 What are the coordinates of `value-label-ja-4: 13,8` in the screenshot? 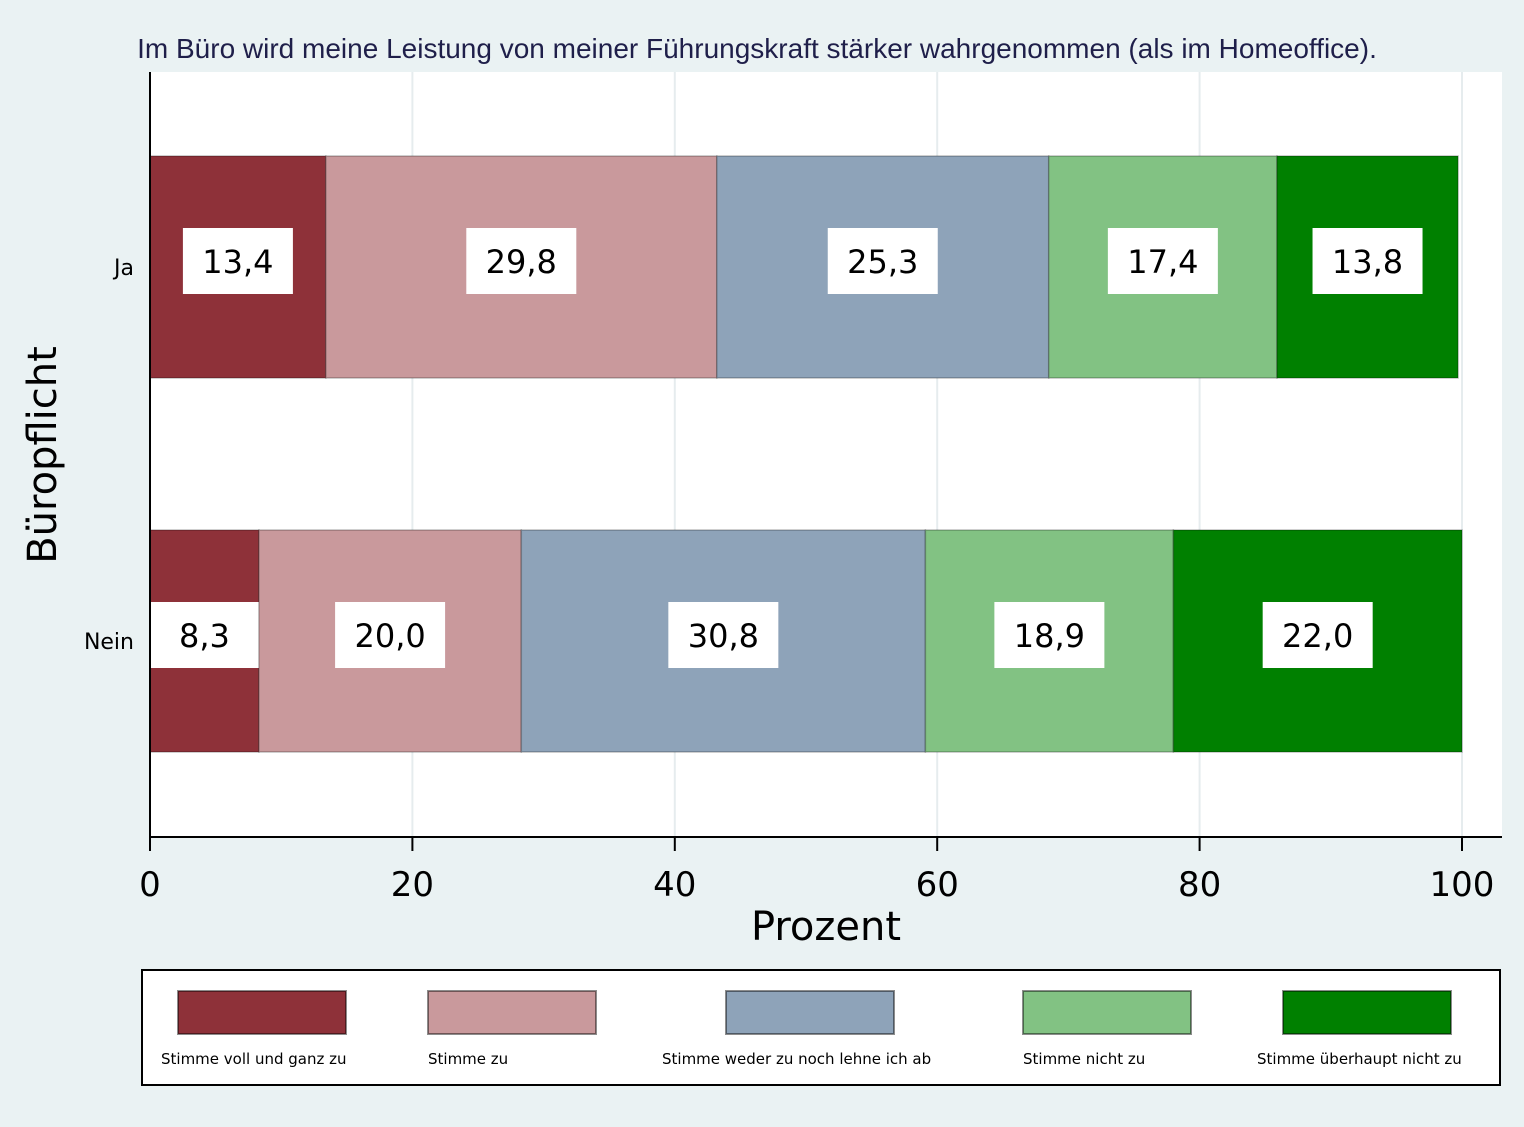 It's located at (1367, 262).